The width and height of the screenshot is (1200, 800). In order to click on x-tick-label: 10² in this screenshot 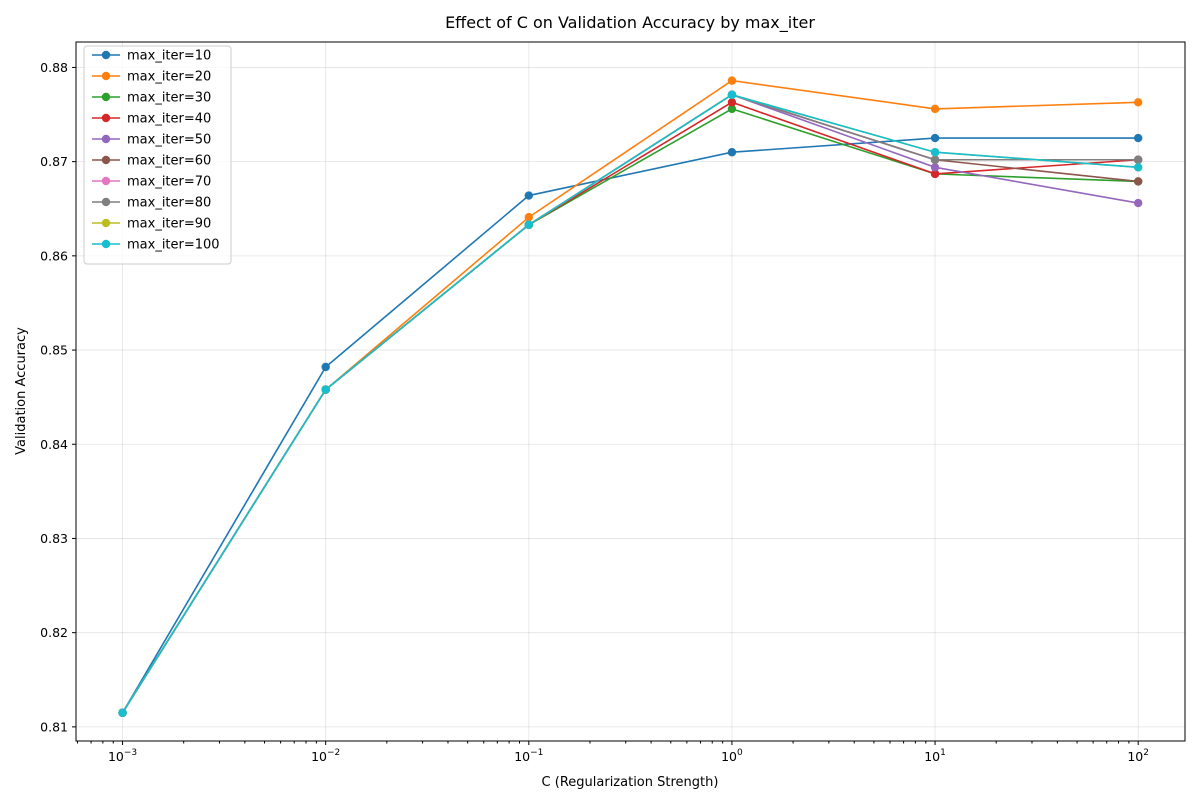, I will do `click(1138, 756)`.